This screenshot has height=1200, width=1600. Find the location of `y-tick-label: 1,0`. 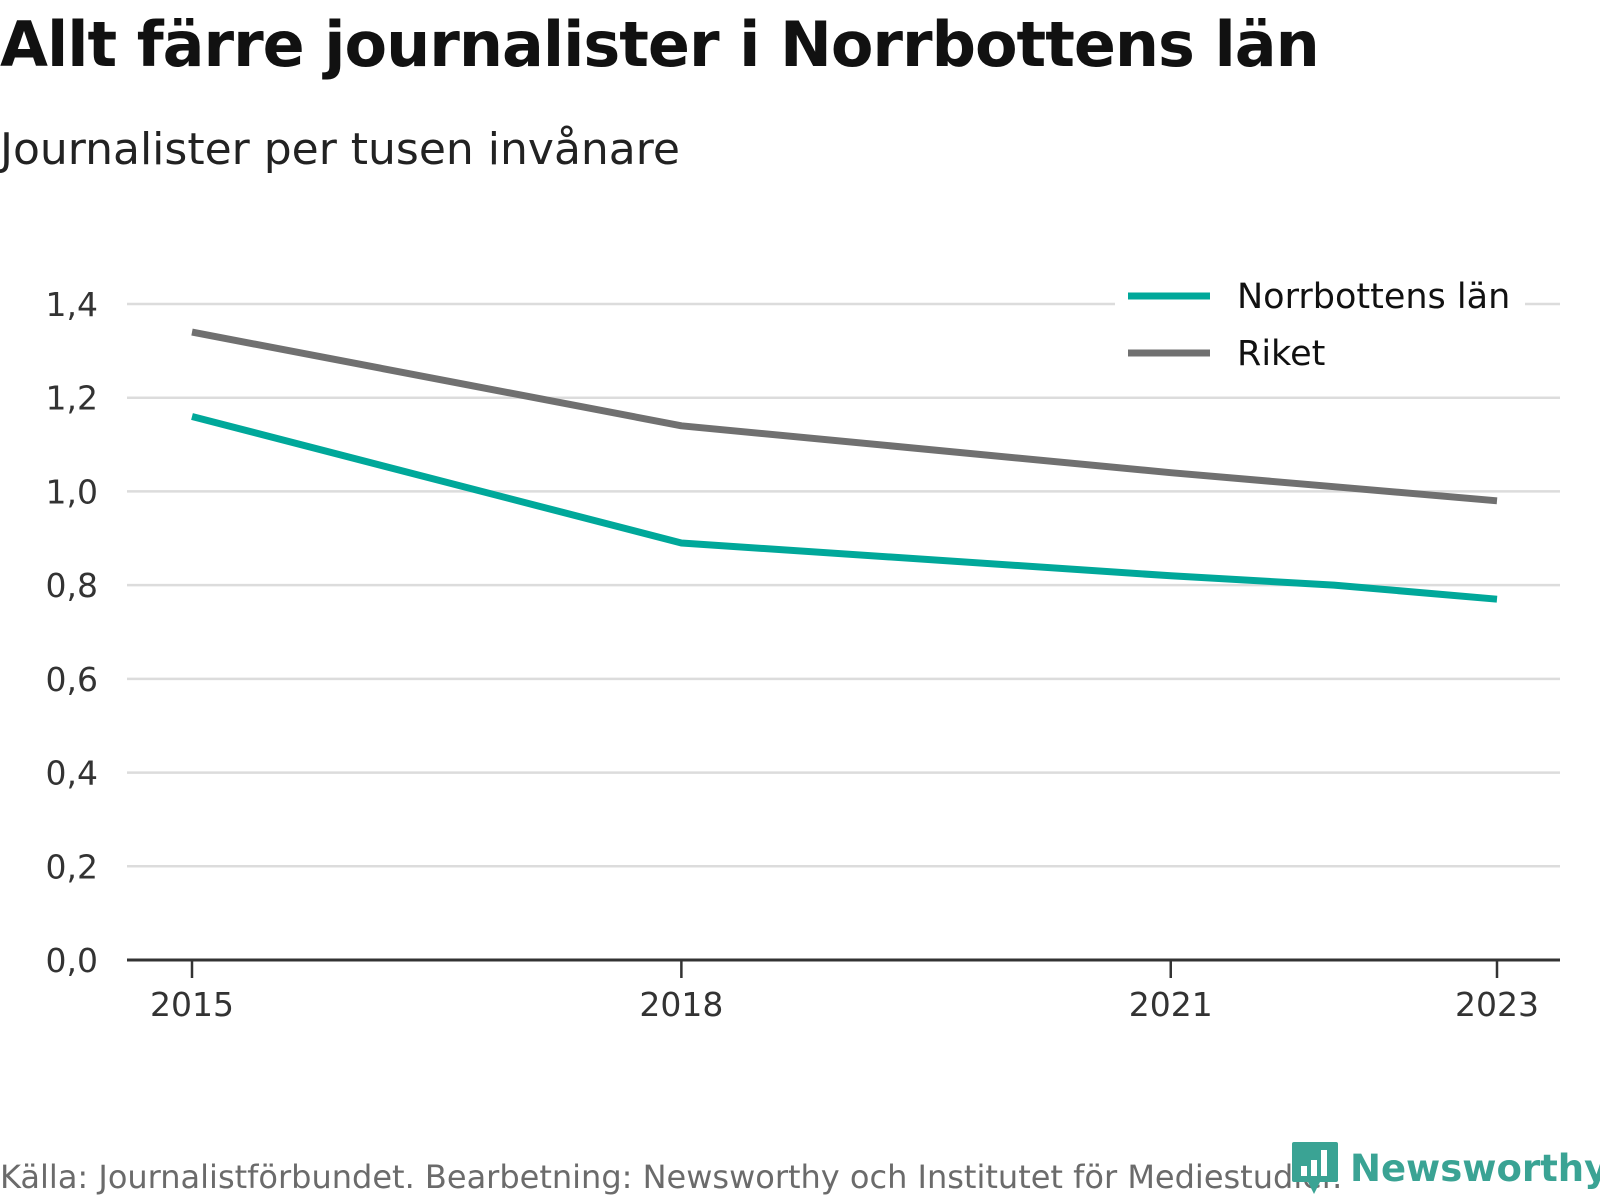

y-tick-label: 1,0 is located at coordinates (72, 491).